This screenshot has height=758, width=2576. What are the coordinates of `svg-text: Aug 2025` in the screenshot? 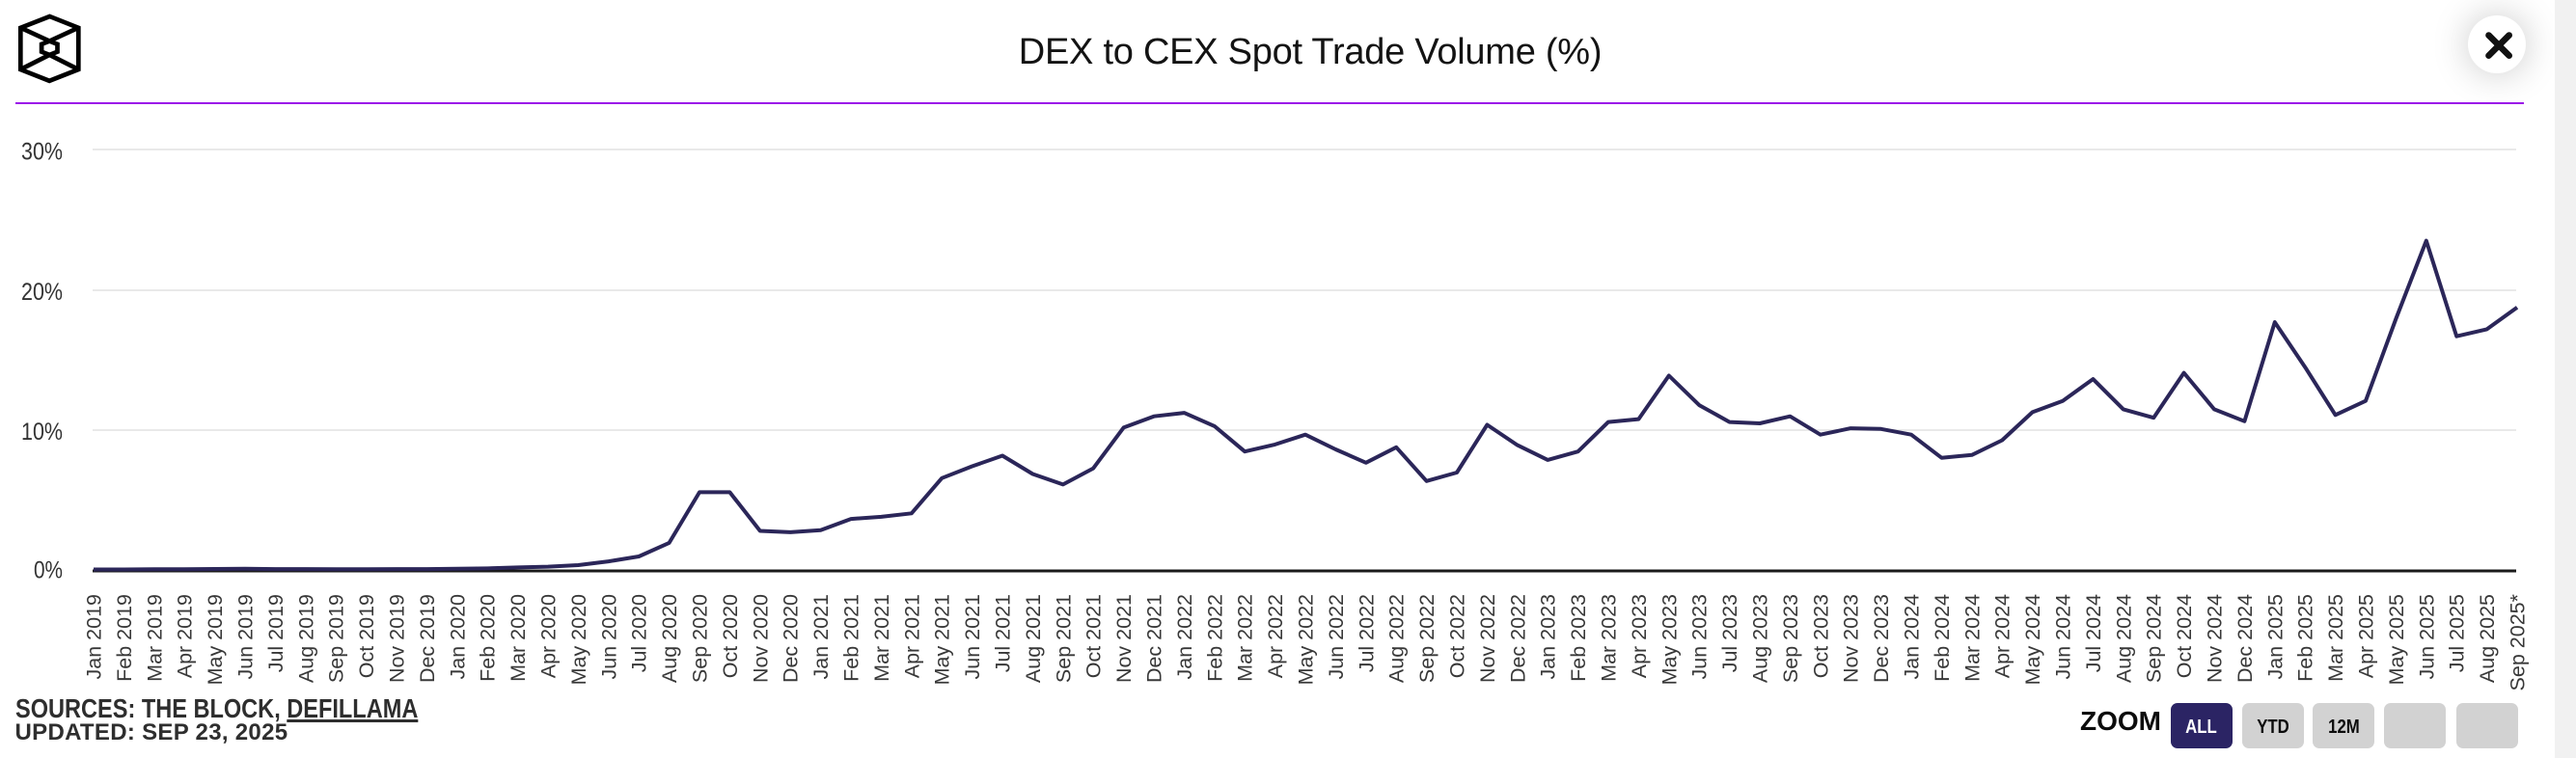 It's located at (2488, 638).